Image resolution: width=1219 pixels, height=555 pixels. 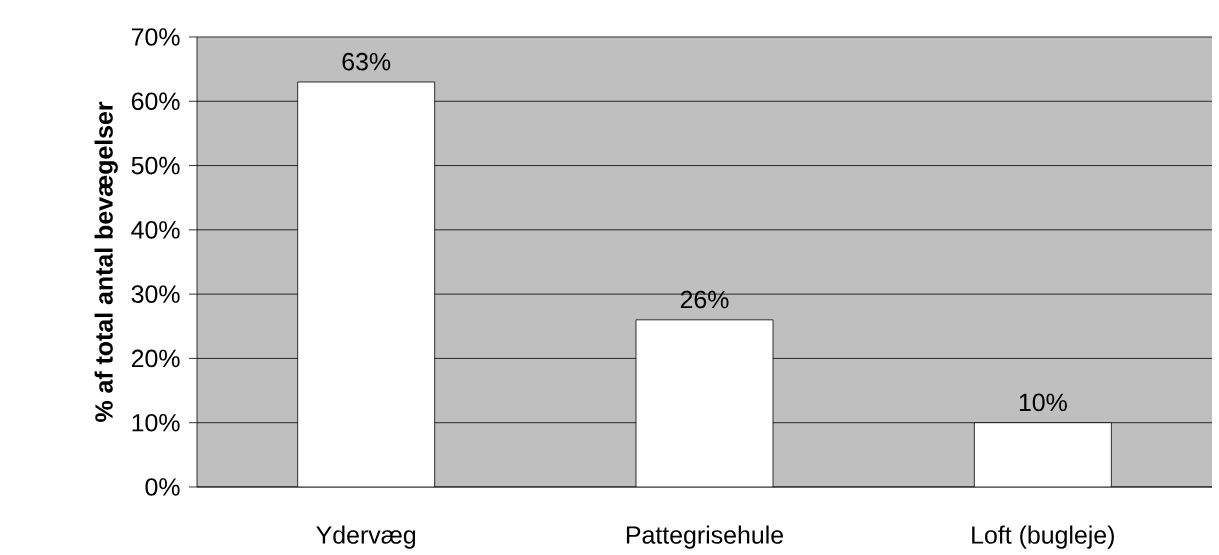 What do you see at coordinates (155, 358) in the screenshot?
I see `y-tick-label: 20%` at bounding box center [155, 358].